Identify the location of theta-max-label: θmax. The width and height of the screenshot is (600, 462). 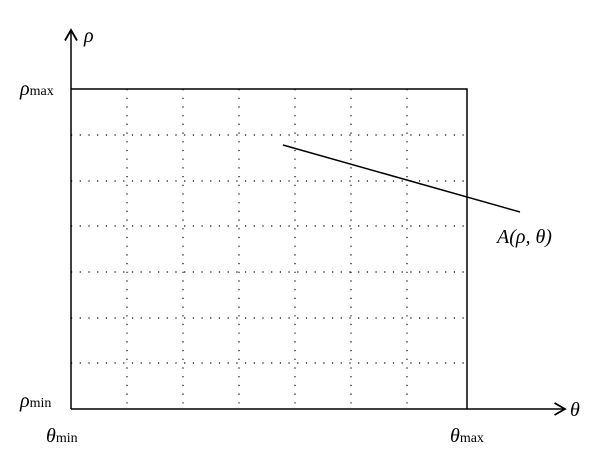
(467, 436).